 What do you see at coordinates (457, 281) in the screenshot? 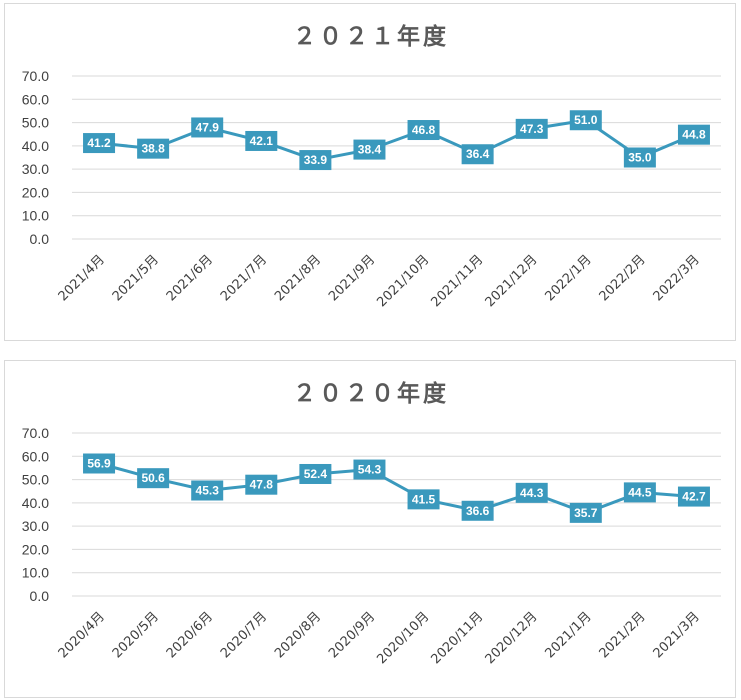
I see `x-tick-label: 2021/11月` at bounding box center [457, 281].